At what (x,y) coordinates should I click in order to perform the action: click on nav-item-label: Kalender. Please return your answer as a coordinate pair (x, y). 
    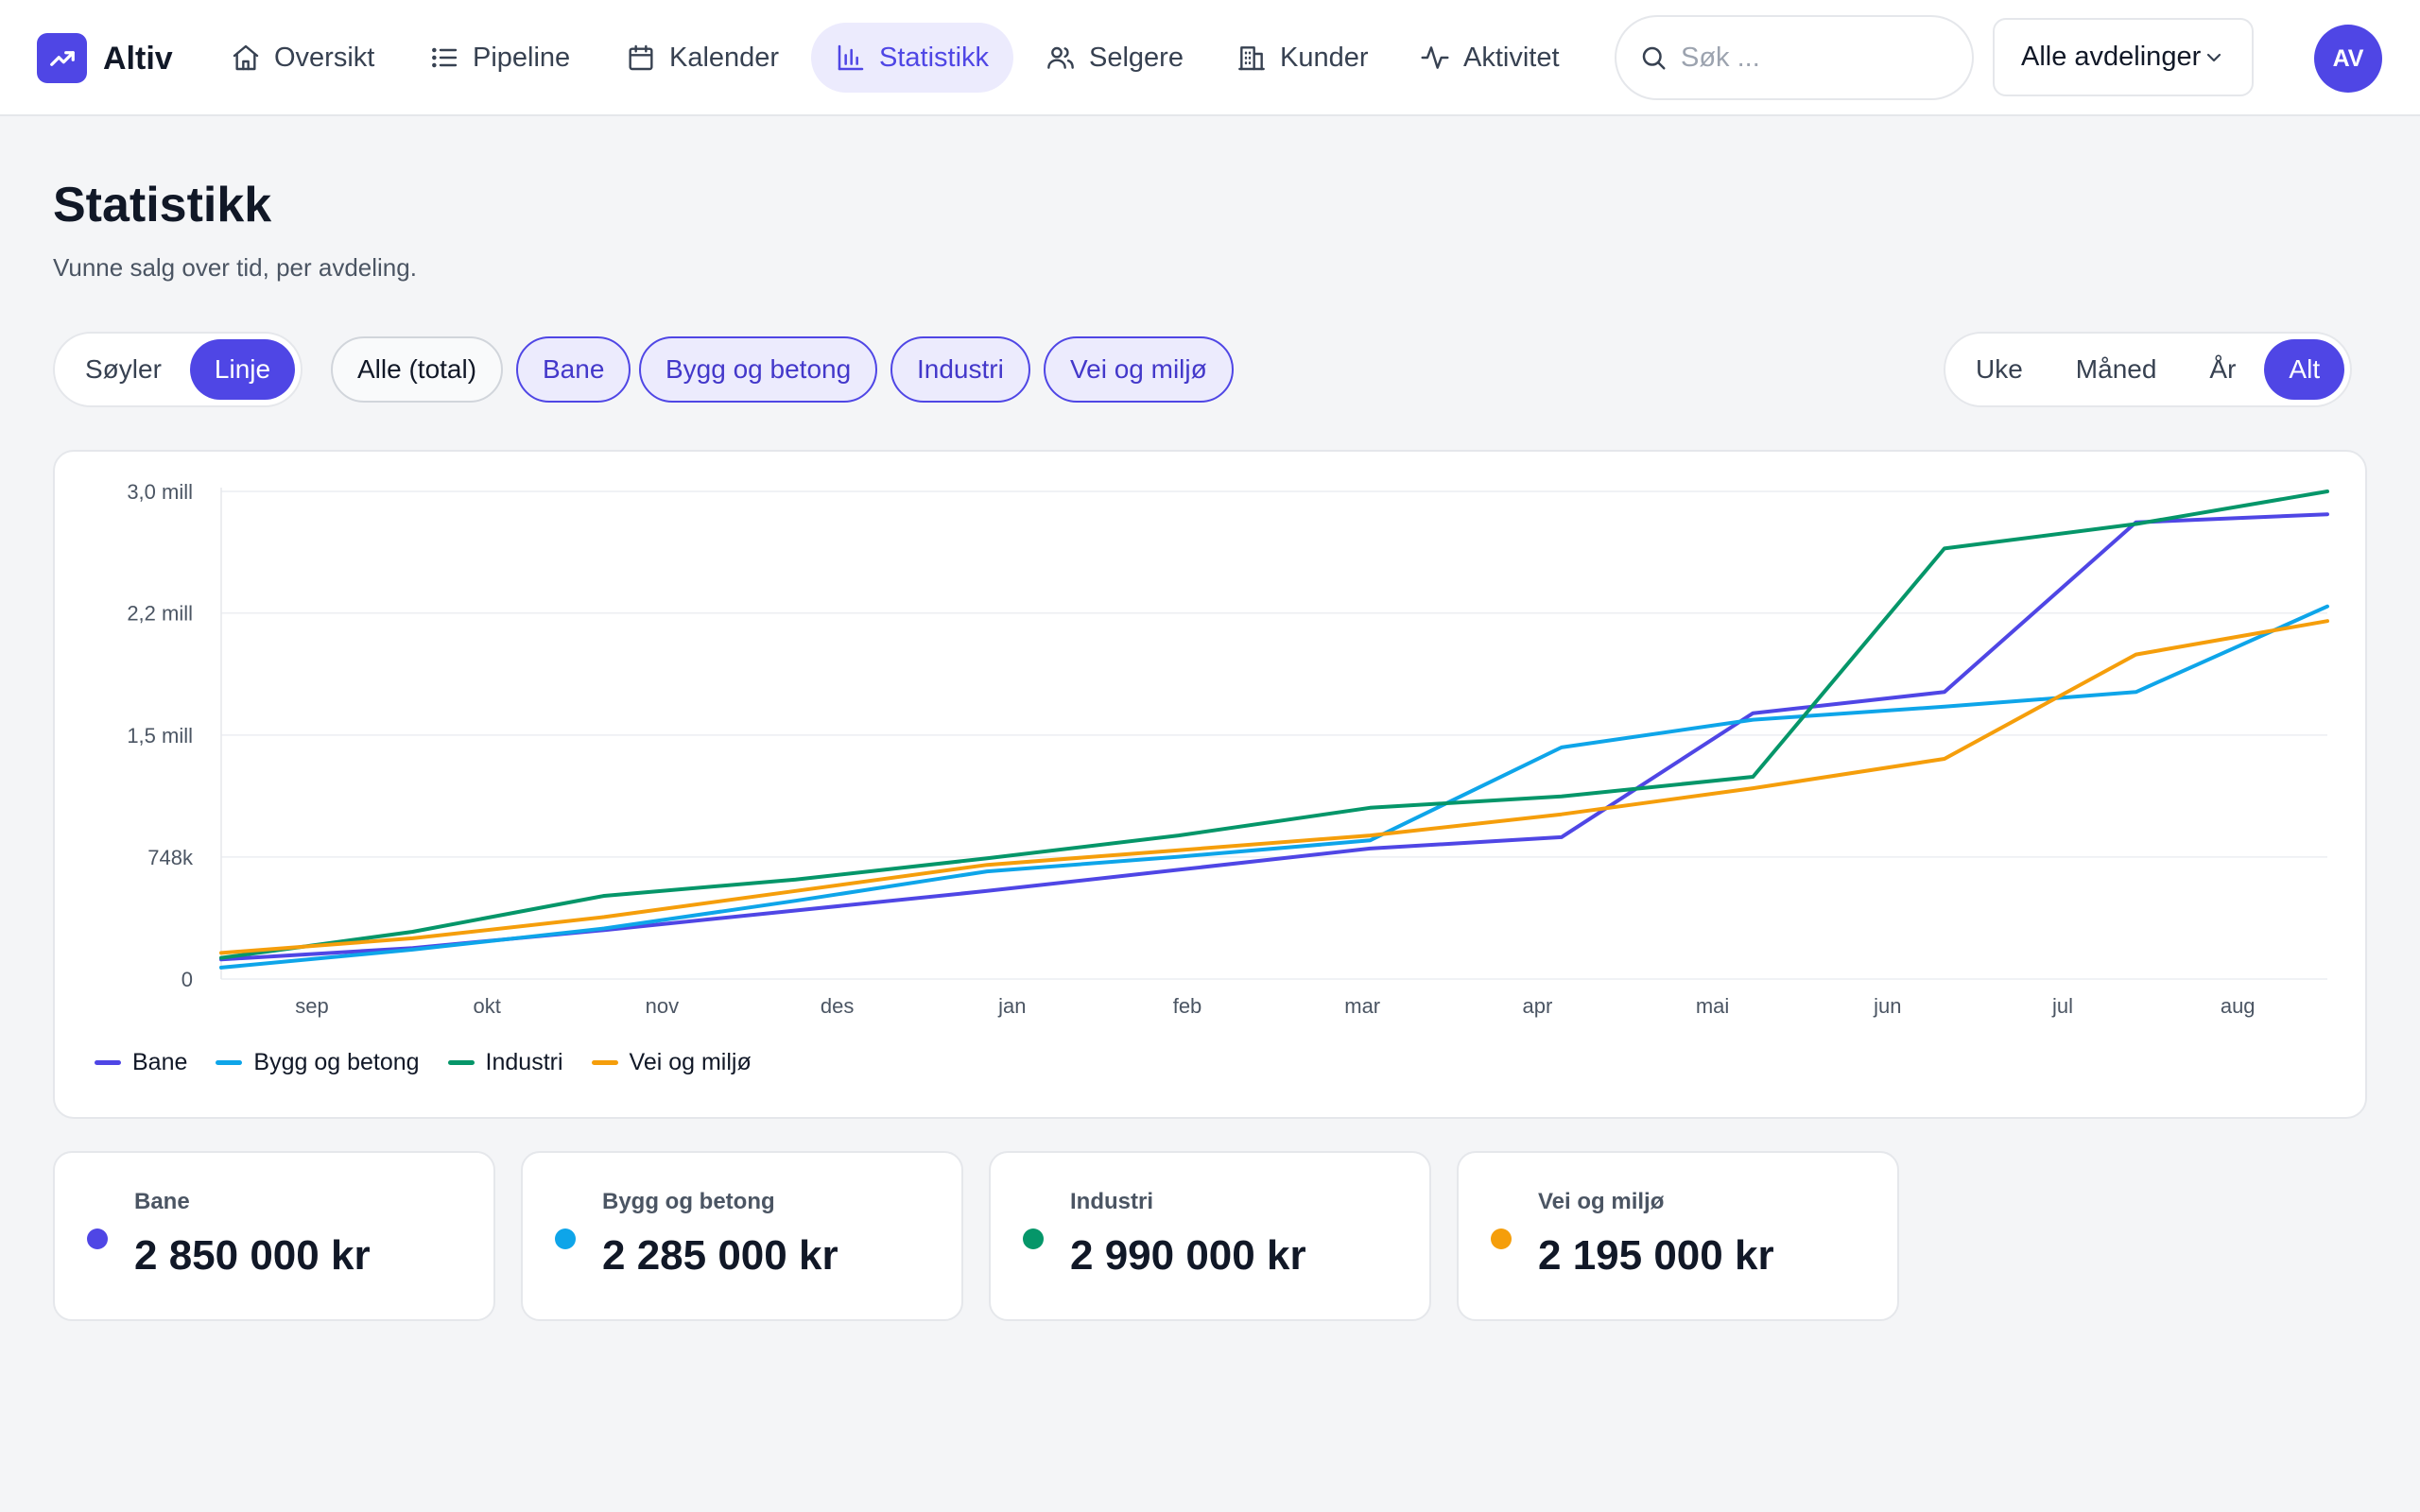
    Looking at the image, I should click on (724, 57).